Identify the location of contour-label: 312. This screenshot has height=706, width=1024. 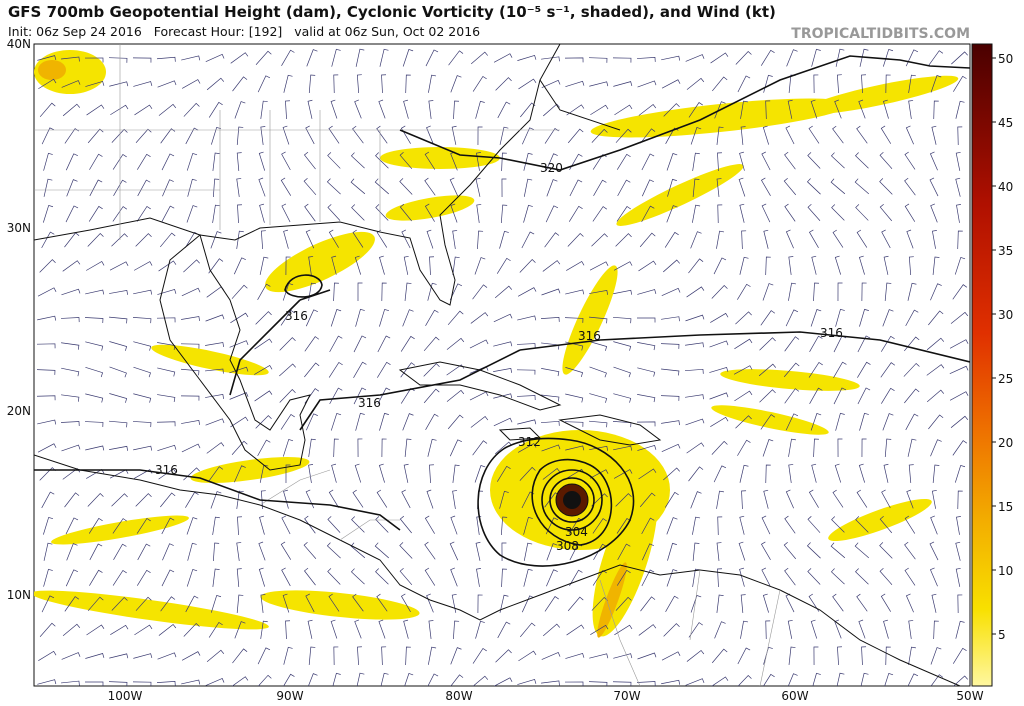
(529, 442).